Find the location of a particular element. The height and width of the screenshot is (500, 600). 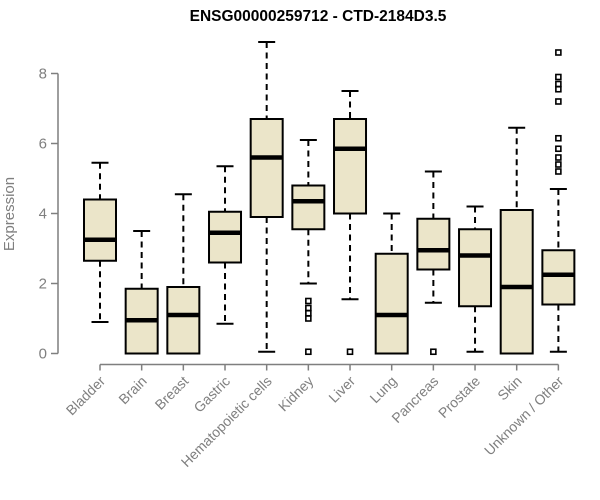

boxplot-bladder is located at coordinates (100, 242).